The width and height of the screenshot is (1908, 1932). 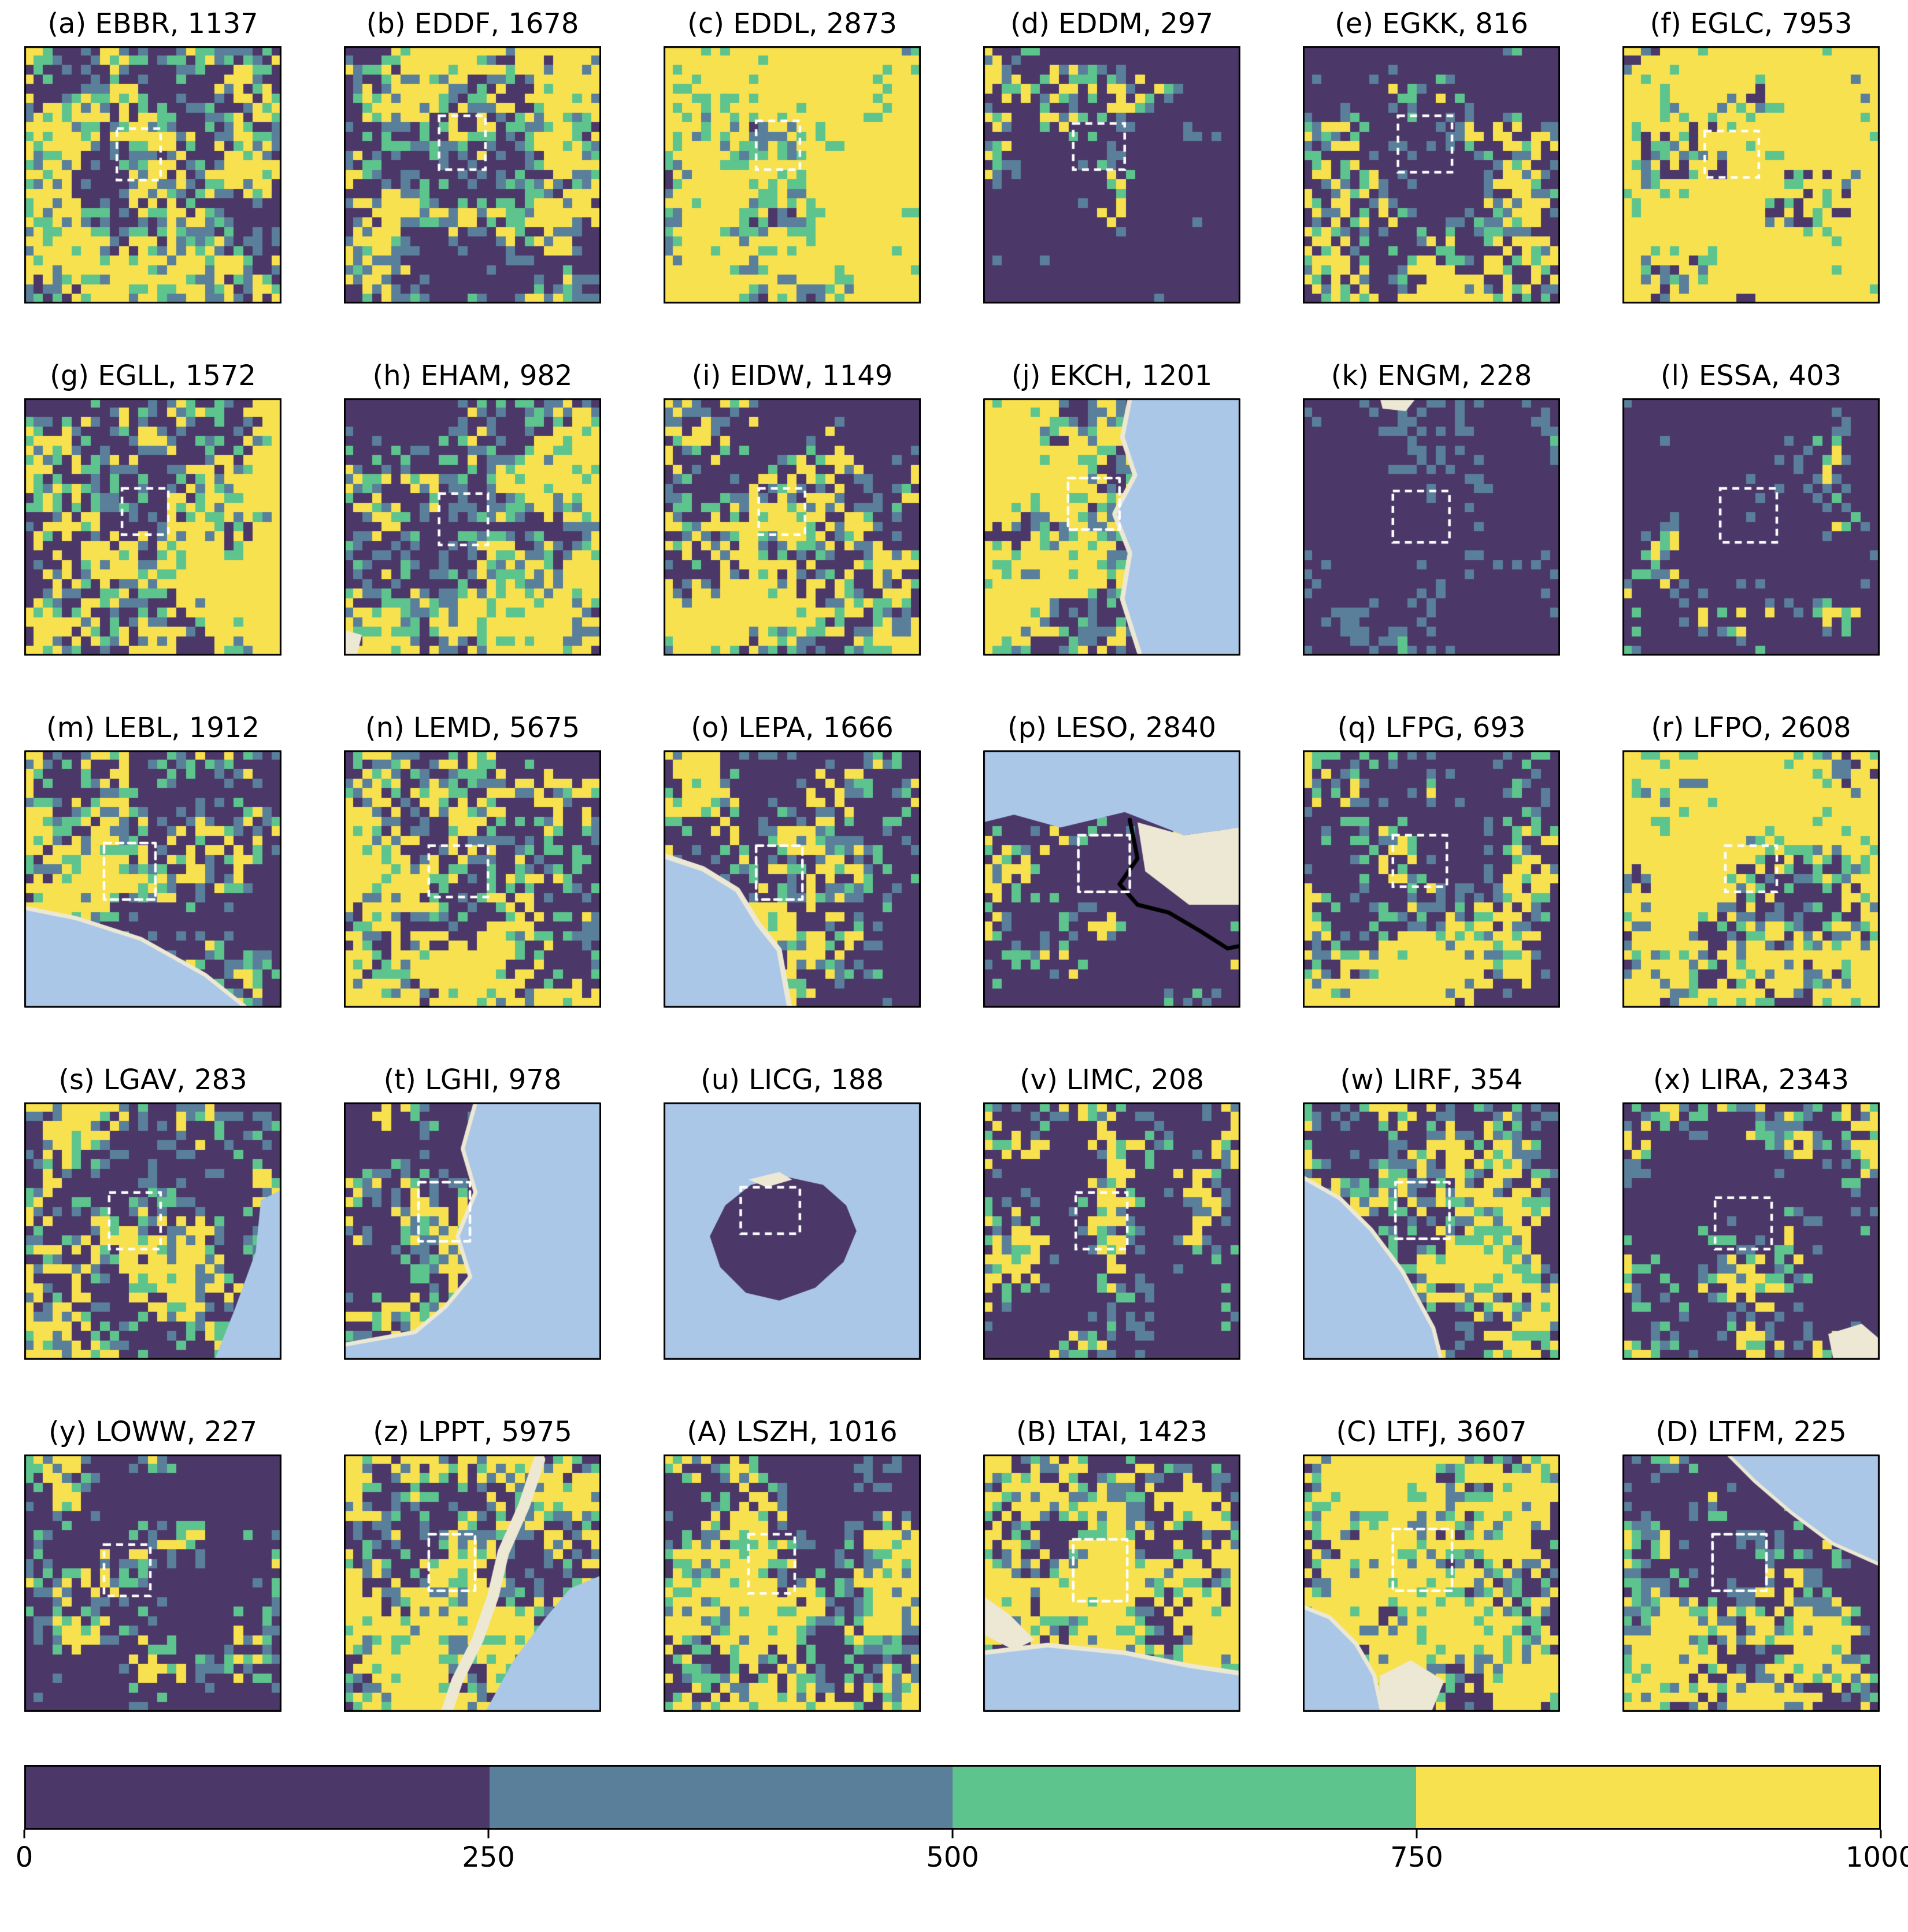 I want to click on panel-title: (n) LEMD, 5675, so click(x=472, y=728).